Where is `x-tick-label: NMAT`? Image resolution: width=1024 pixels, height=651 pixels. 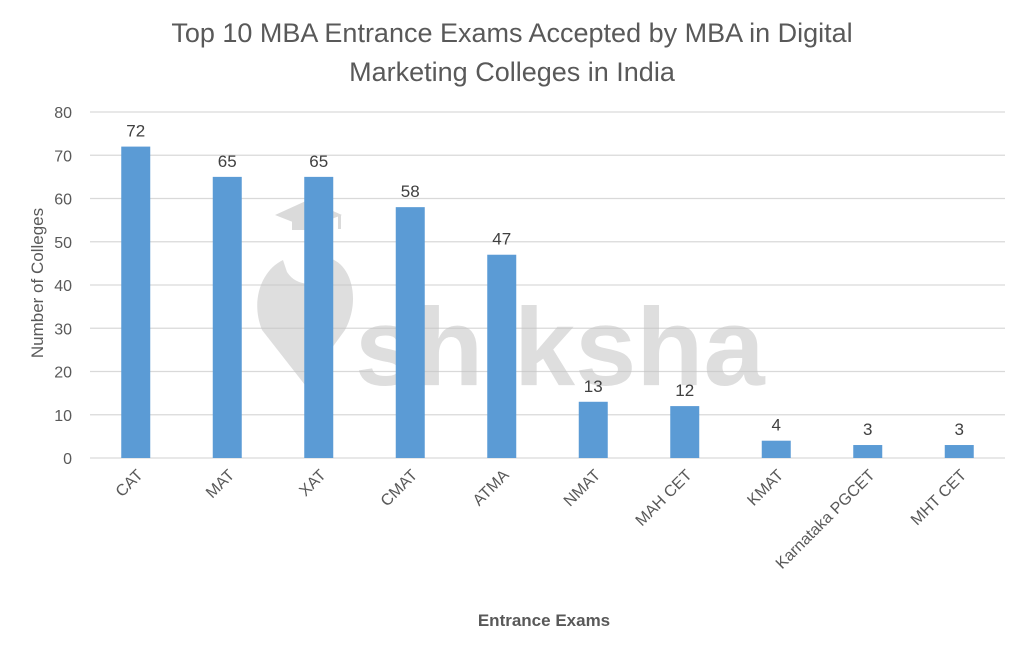
x-tick-label: NMAT is located at coordinates (582, 488).